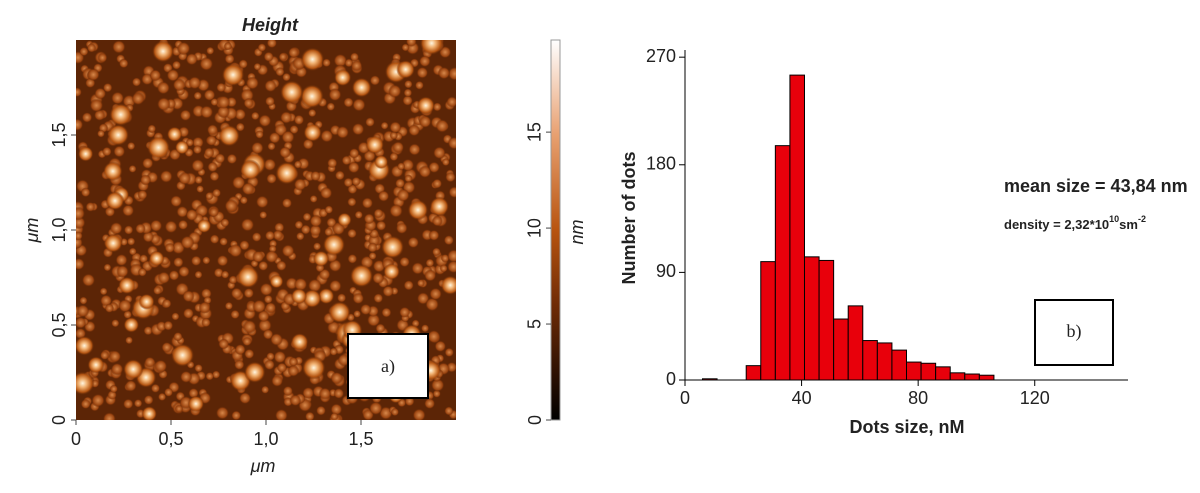 The width and height of the screenshot is (1200, 493). What do you see at coordinates (270, 25) in the screenshot?
I see `chart-title: Height` at bounding box center [270, 25].